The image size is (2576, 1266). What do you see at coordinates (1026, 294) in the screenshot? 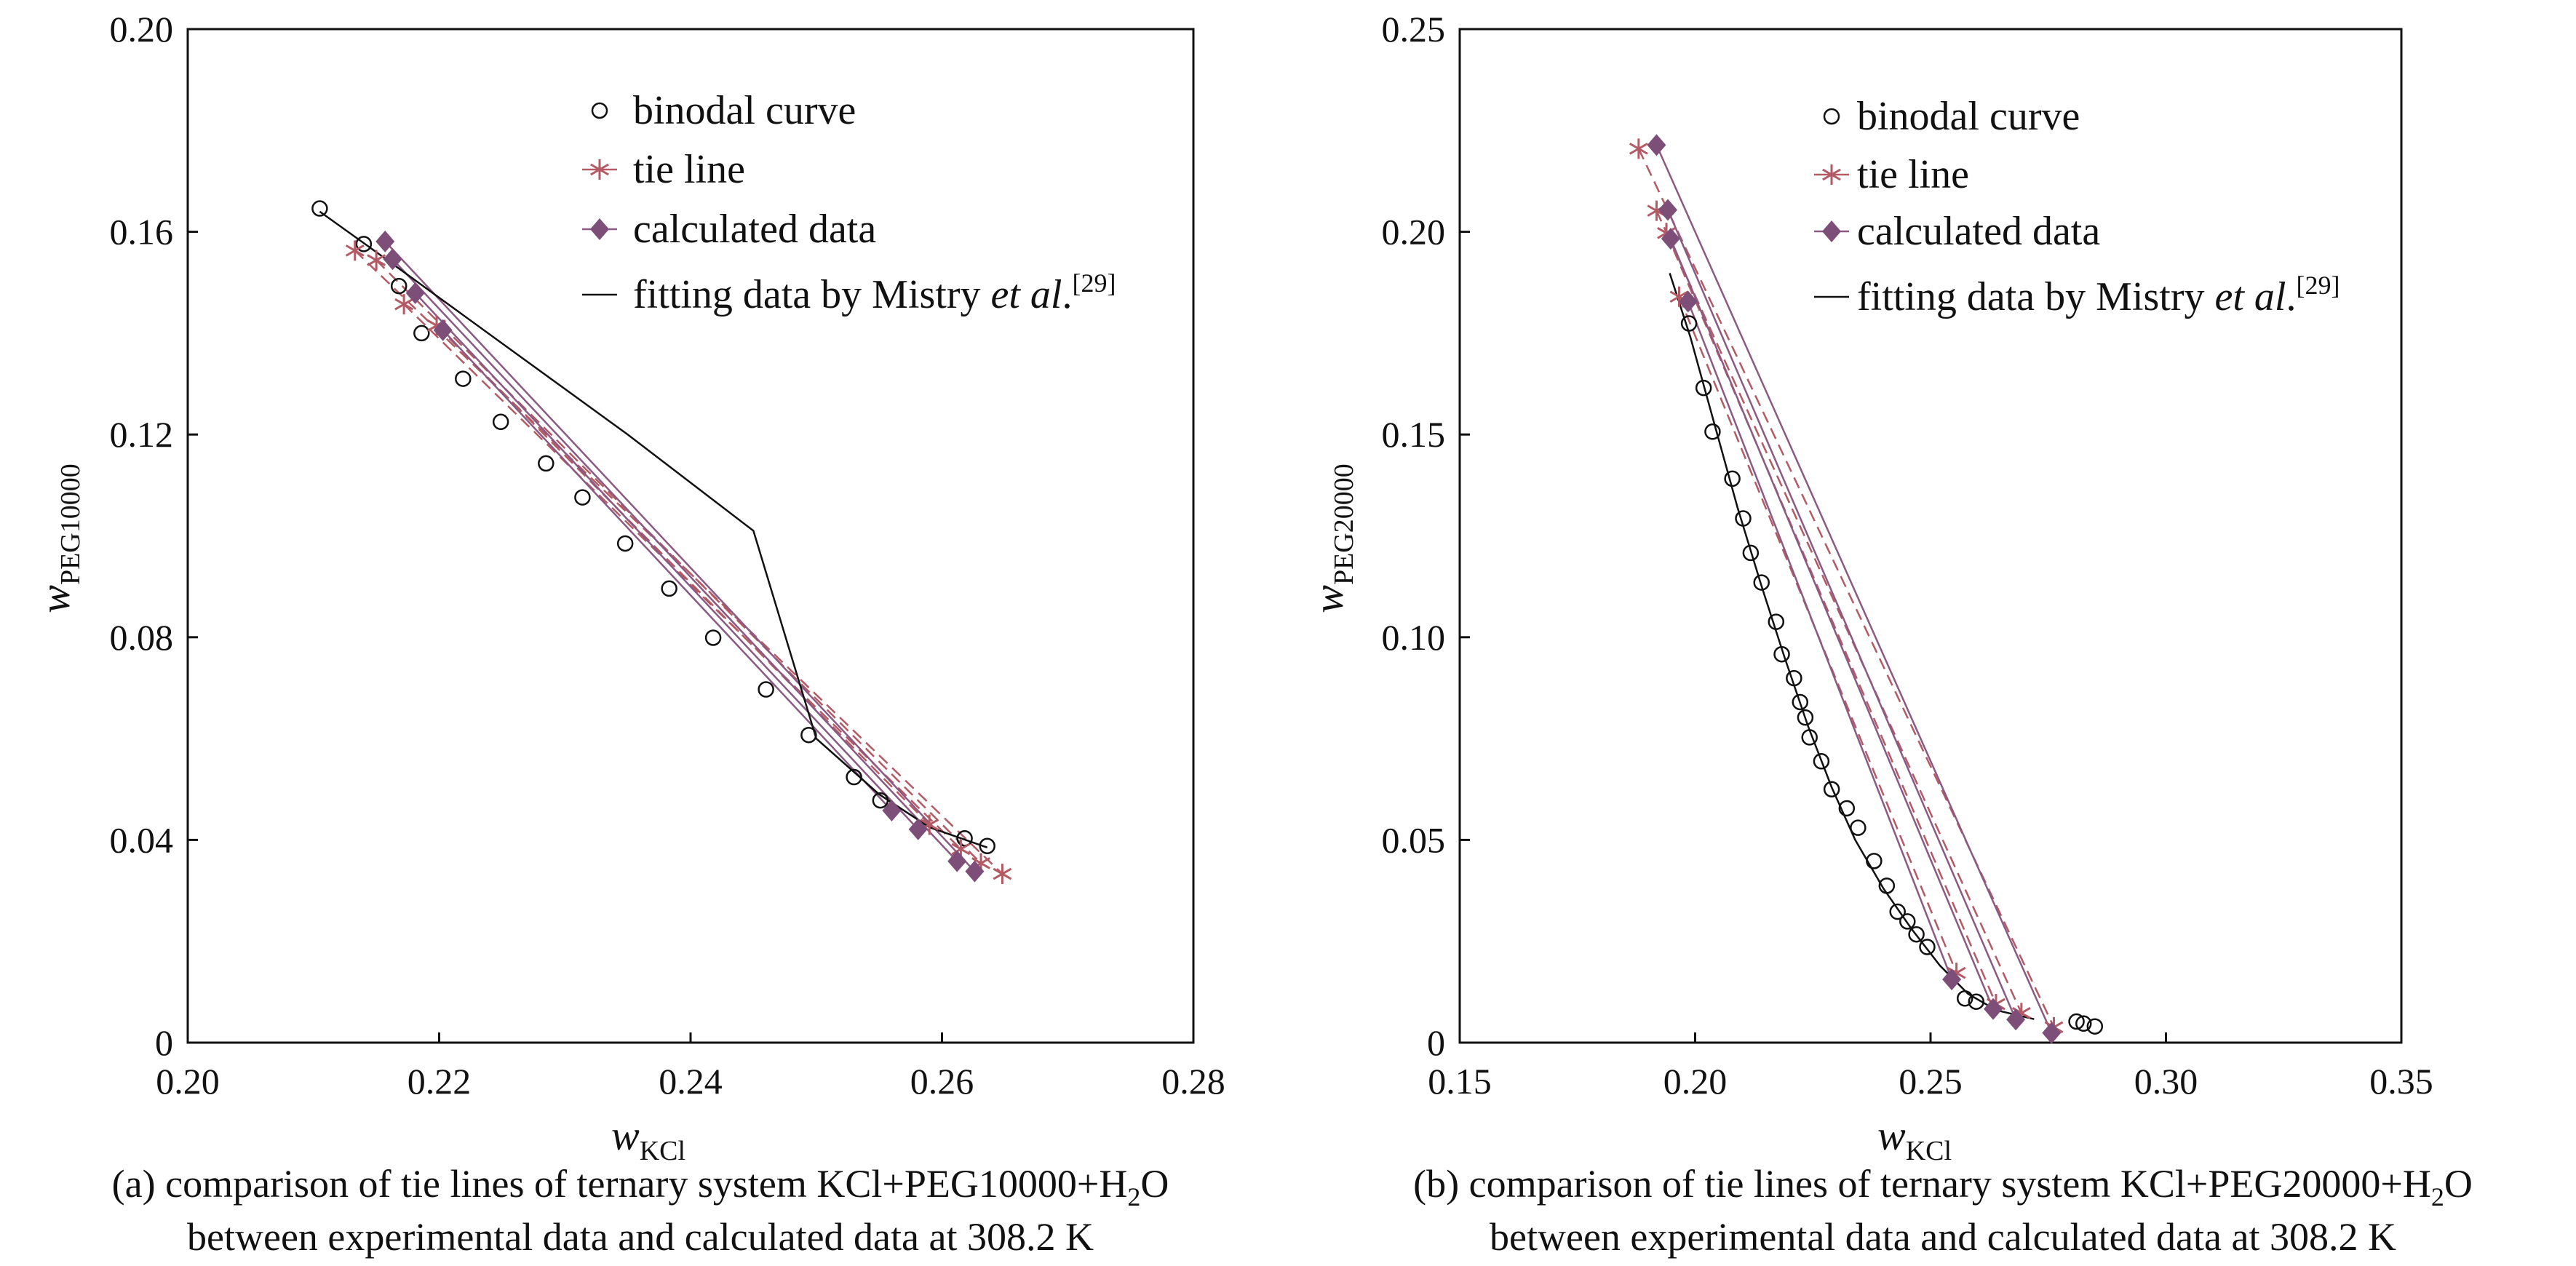
I see `text-span: et al` at bounding box center [1026, 294].